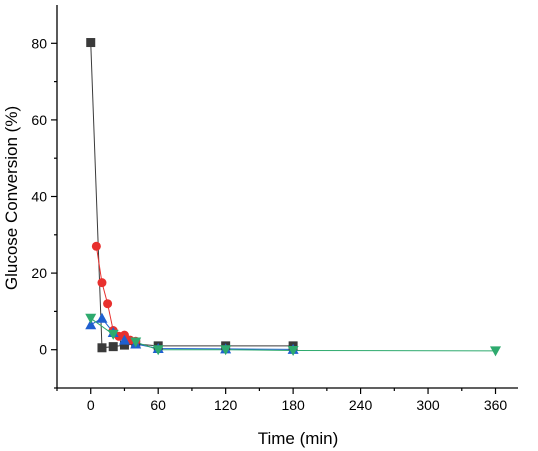  Describe the element at coordinates (496, 405) in the screenshot. I see `x-tick-label: 360` at that location.